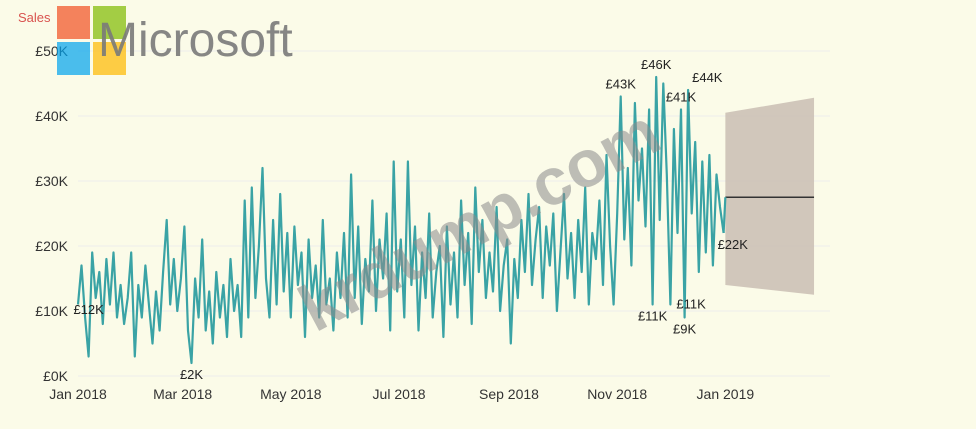 The image size is (976, 429). I want to click on logo-square-blue, so click(73, 58).